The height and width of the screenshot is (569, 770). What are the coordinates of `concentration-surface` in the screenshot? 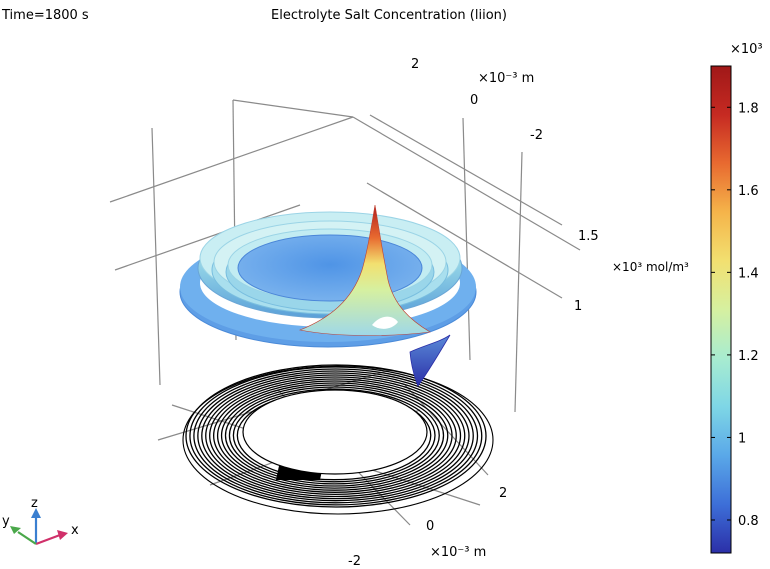 It's located at (328, 295).